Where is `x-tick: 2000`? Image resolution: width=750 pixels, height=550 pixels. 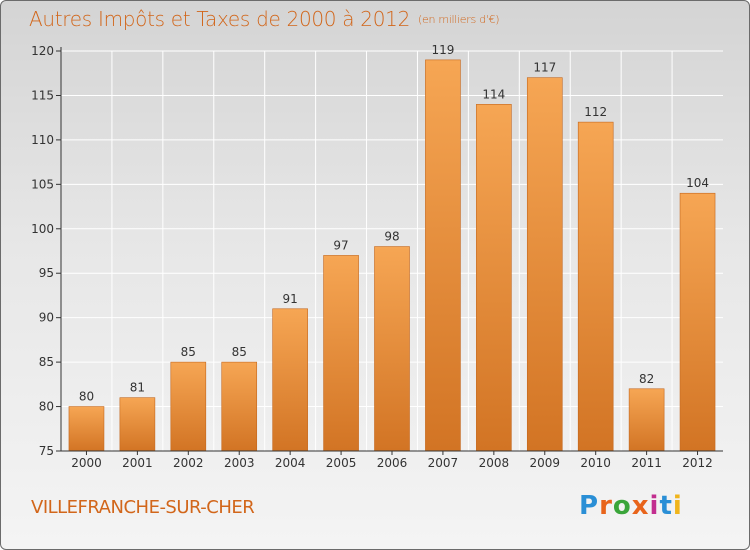 x-tick: 2000 is located at coordinates (86, 460).